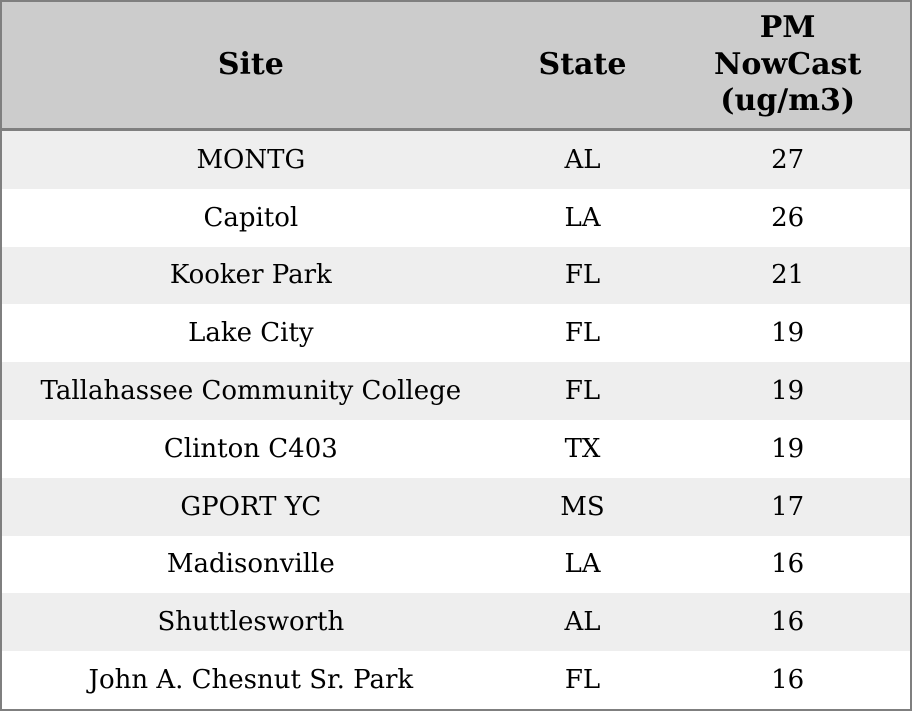 This screenshot has width=912, height=711. I want to click on column-header-pm-nowcast: PM NowCast (ug/m3), so click(788, 66).